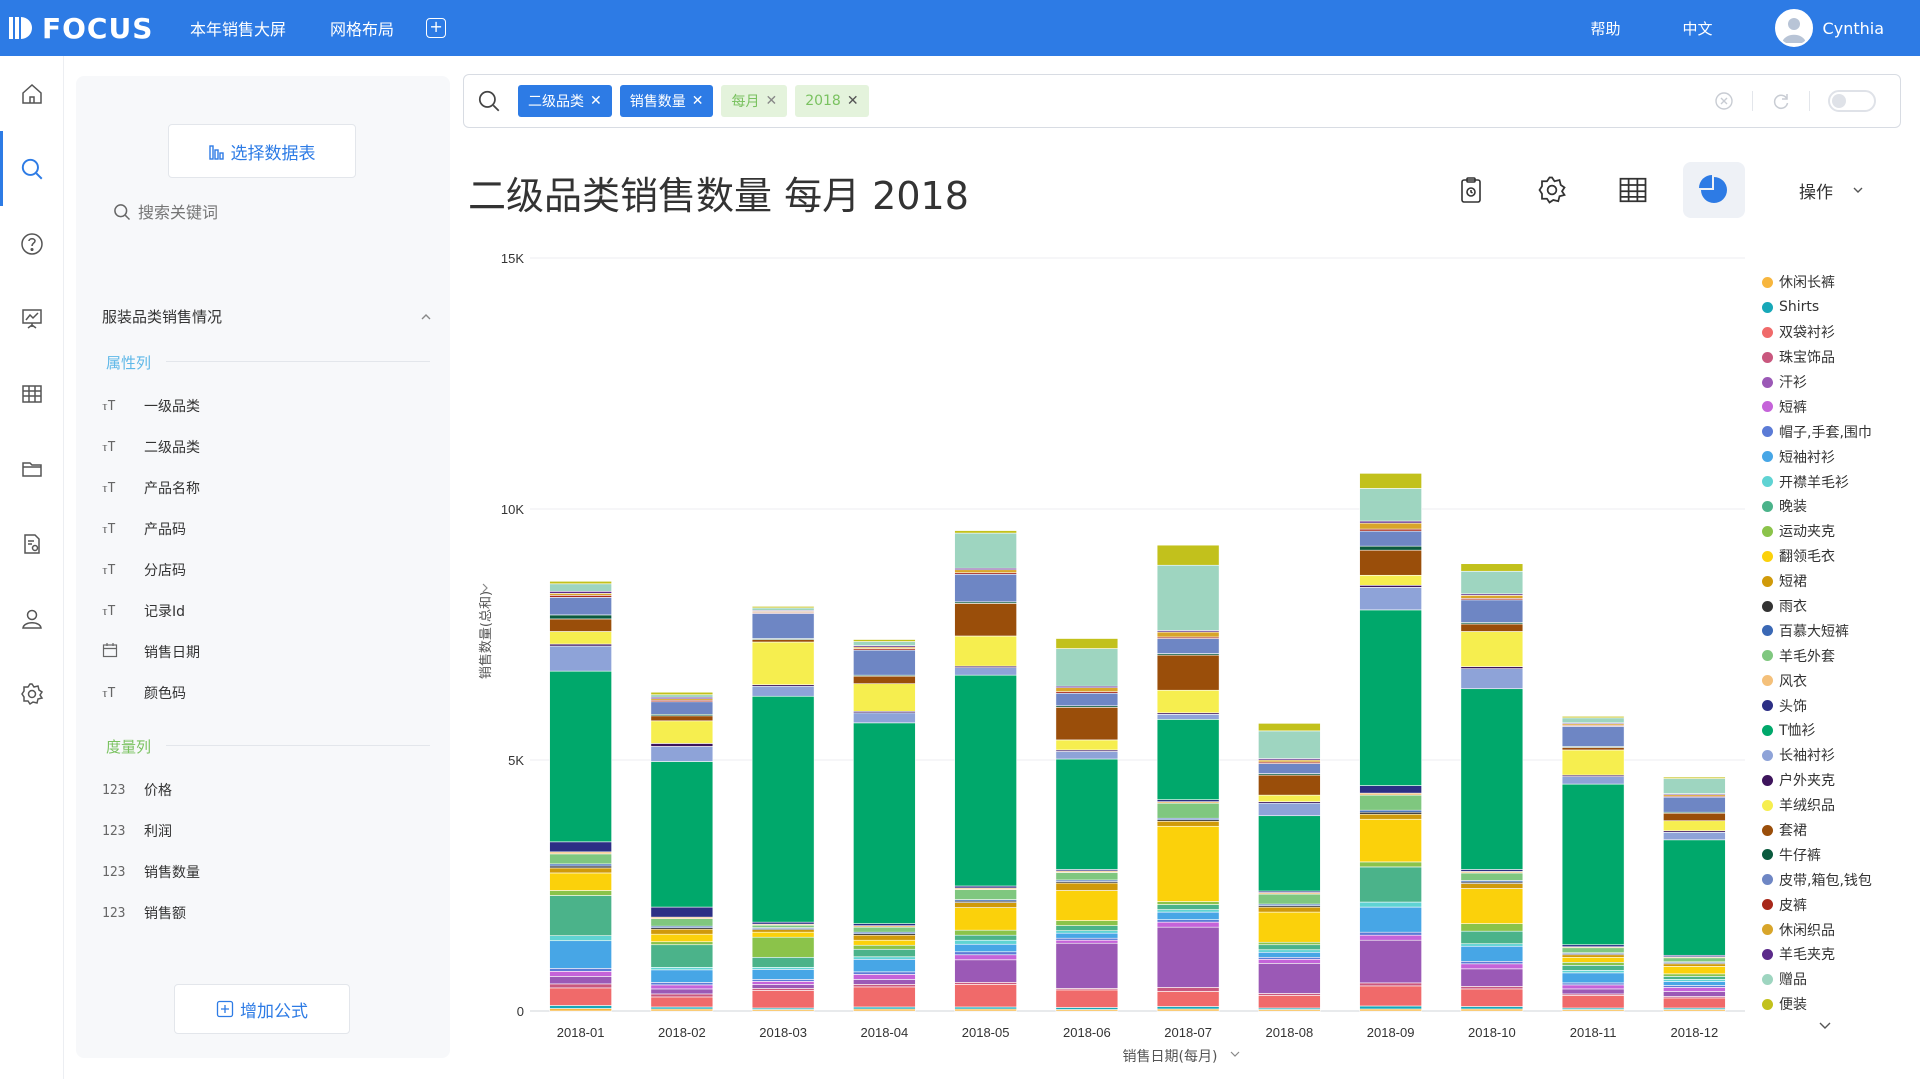 This screenshot has height=1079, width=1920. What do you see at coordinates (144, 570) in the screenshot?
I see `field-attr-4: ⲧT 分店码` at bounding box center [144, 570].